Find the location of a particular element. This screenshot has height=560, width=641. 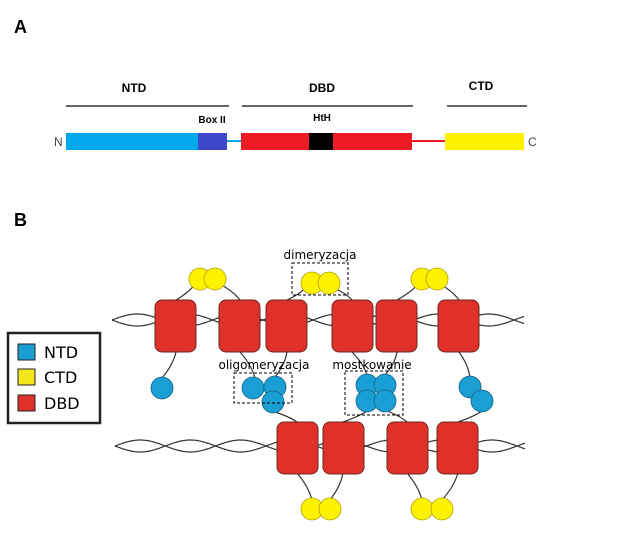

bridging-box is located at coordinates (374, 393).